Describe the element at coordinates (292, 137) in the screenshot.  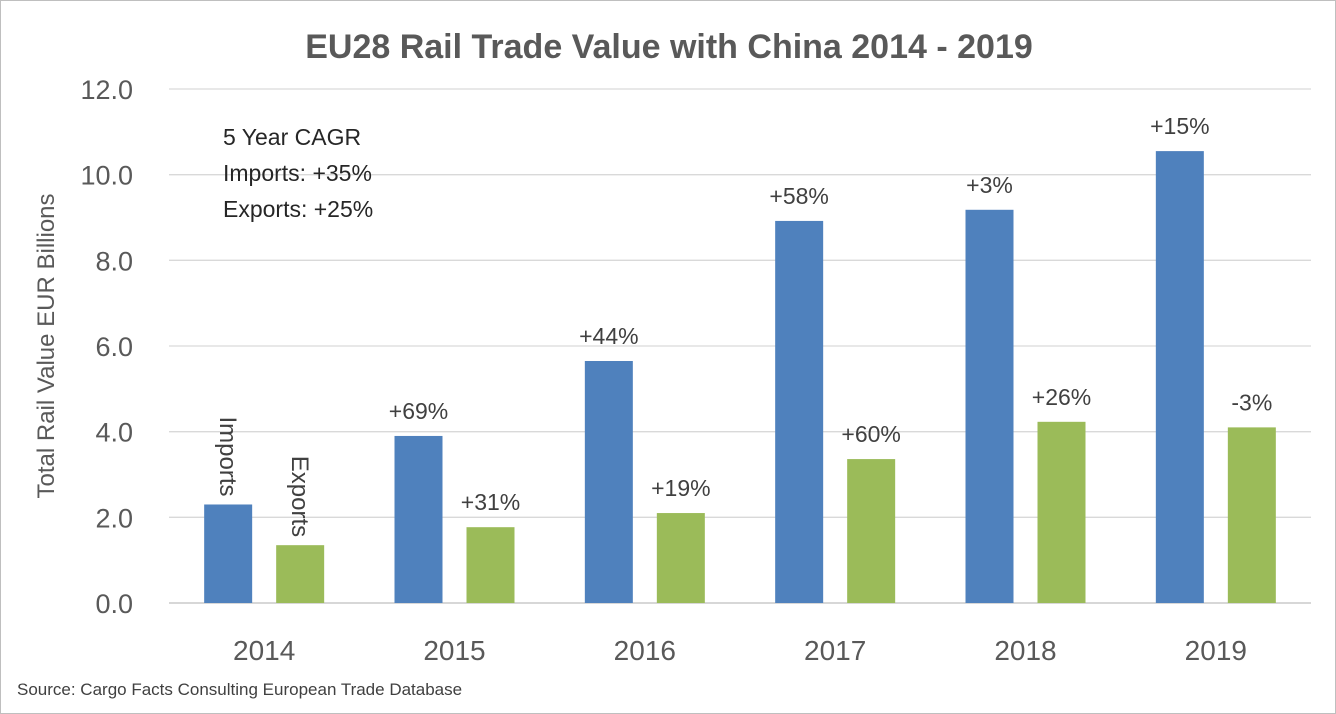
I see `cagr-note-line-1: 5 Year CAGR` at that location.